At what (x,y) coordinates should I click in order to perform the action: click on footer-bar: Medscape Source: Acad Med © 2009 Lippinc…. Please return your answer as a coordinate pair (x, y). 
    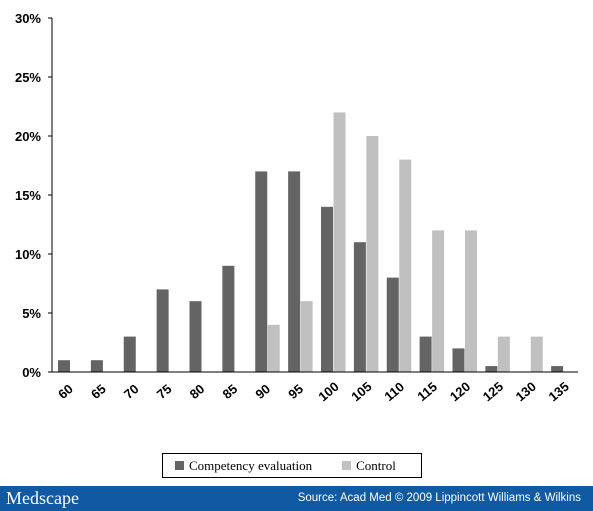
    Looking at the image, I should click on (296, 498).